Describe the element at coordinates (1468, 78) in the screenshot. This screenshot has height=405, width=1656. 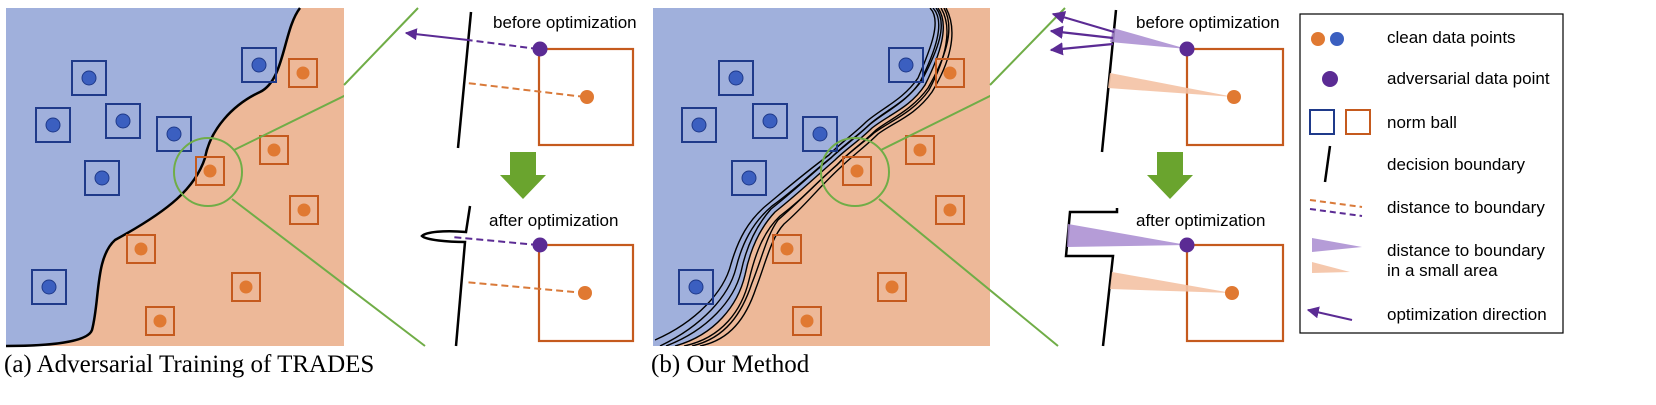
I see `legend-label: adversarial data point` at that location.